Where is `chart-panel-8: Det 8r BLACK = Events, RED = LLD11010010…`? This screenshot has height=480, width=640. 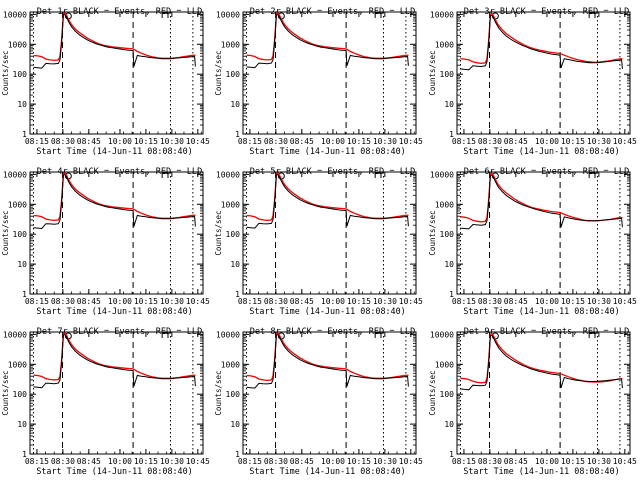
chart-panel-8: Det 8r BLACK = Events, RED = LLD11010010… is located at coordinates (318, 401).